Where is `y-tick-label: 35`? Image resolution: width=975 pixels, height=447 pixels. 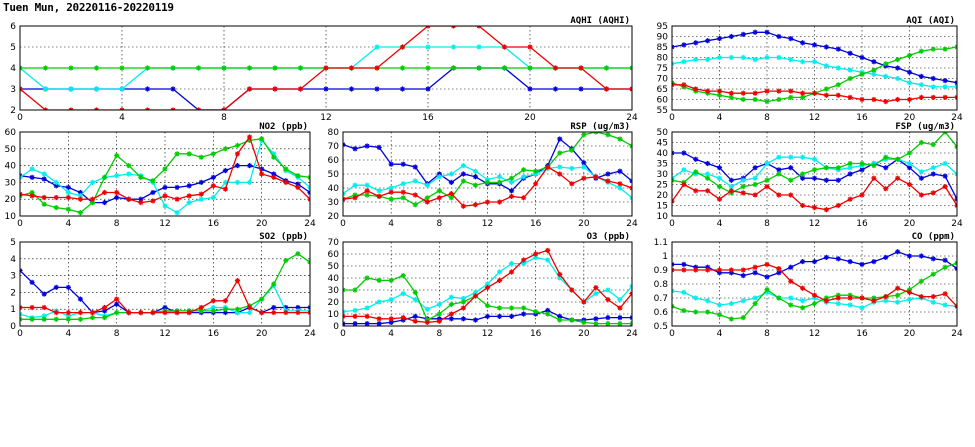
y-tick-label: 35 is located at coordinates (662, 165).